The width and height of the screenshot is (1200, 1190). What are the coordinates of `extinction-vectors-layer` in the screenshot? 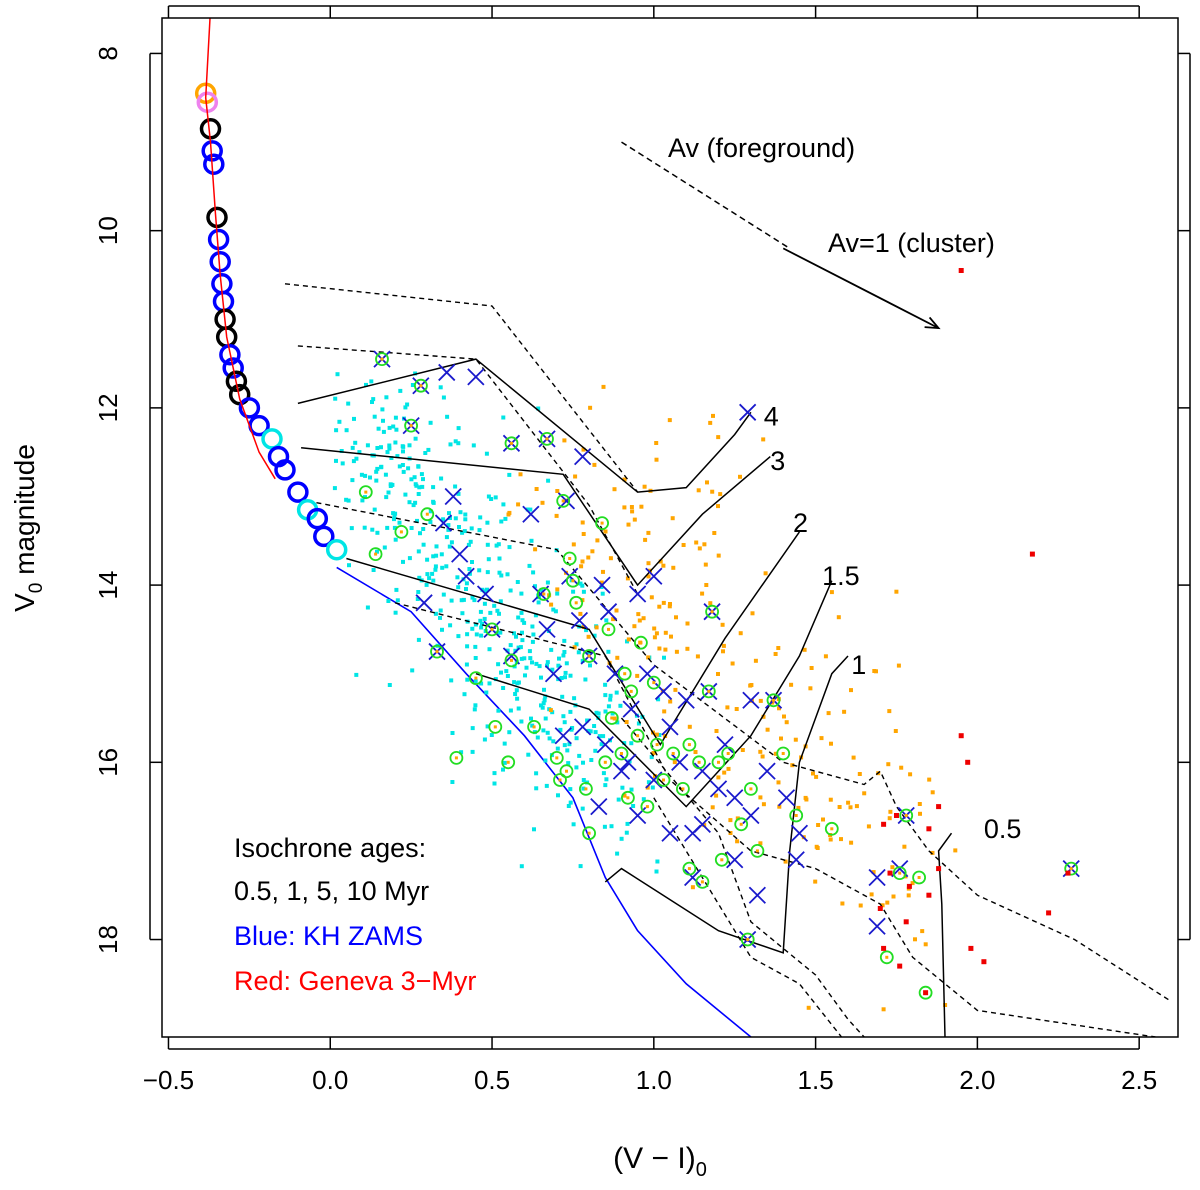 It's located at (781, 235).